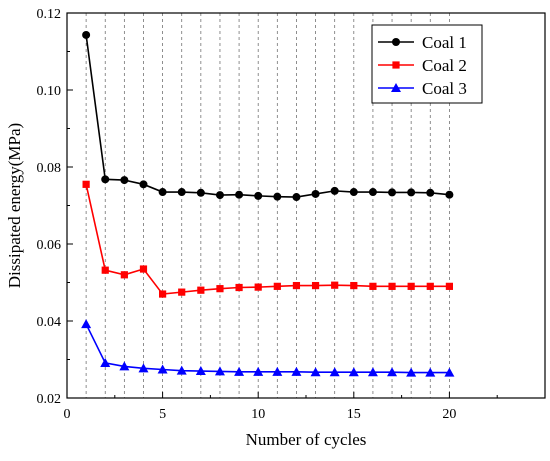  I want to click on legend-label-coal-2: Coal 2, so click(444, 65).